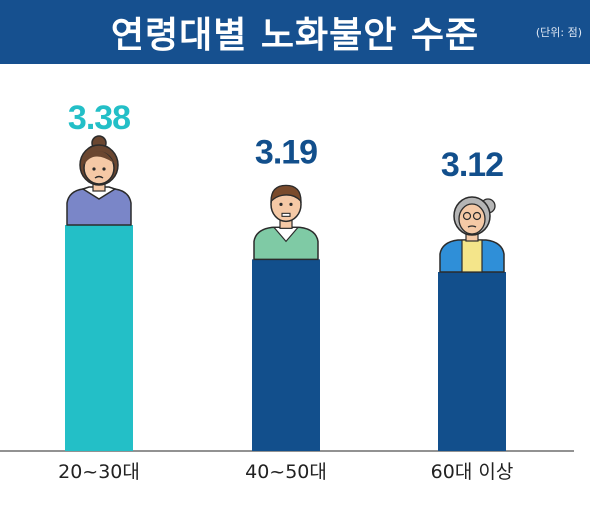 The height and width of the screenshot is (514, 590). I want to click on value-label: 3.38, so click(99, 118).